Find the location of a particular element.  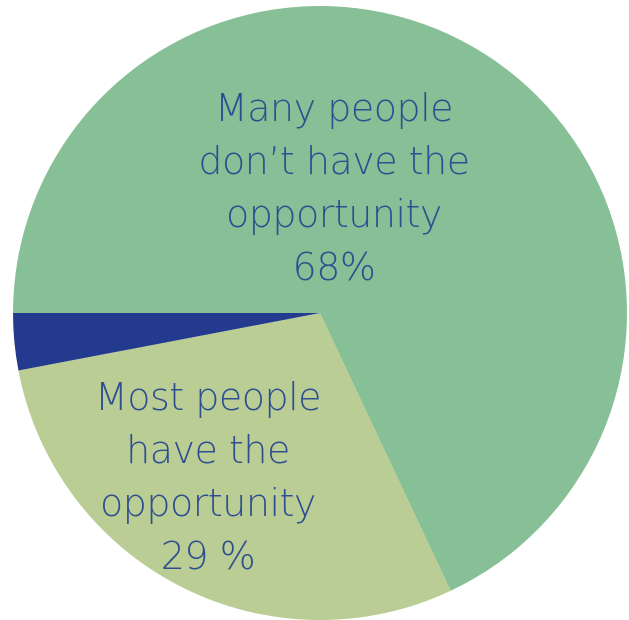

slice-label-1: Many people don’t have the opportunity 68% is located at coordinates (333, 187).